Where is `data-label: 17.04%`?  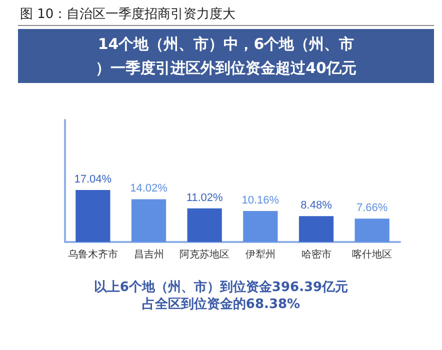
data-label: 17.04% is located at coordinates (93, 180).